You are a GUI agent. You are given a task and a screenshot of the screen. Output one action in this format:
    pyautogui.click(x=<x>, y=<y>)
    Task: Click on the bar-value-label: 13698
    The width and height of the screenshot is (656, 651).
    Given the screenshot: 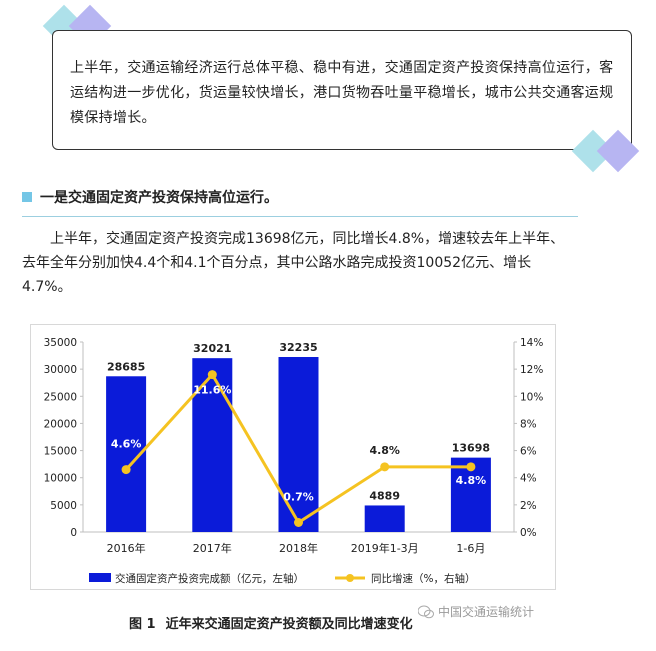 What is the action you would take?
    pyautogui.click(x=471, y=448)
    